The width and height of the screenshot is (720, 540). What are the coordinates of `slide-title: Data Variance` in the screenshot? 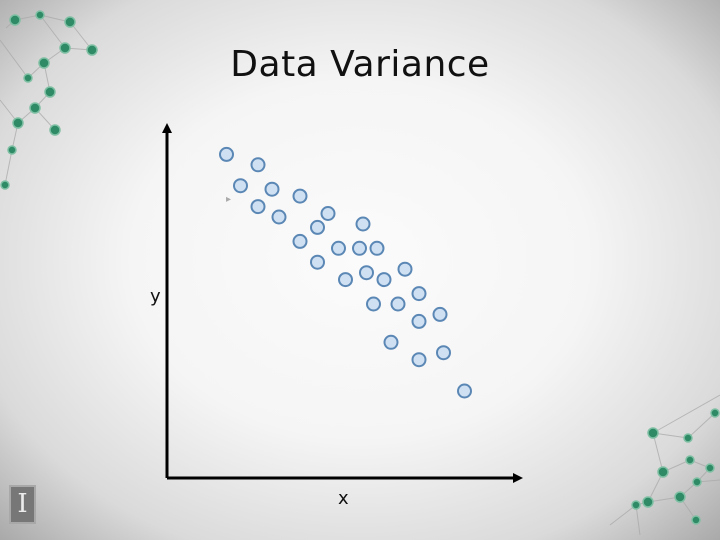 It's located at (360, 64).